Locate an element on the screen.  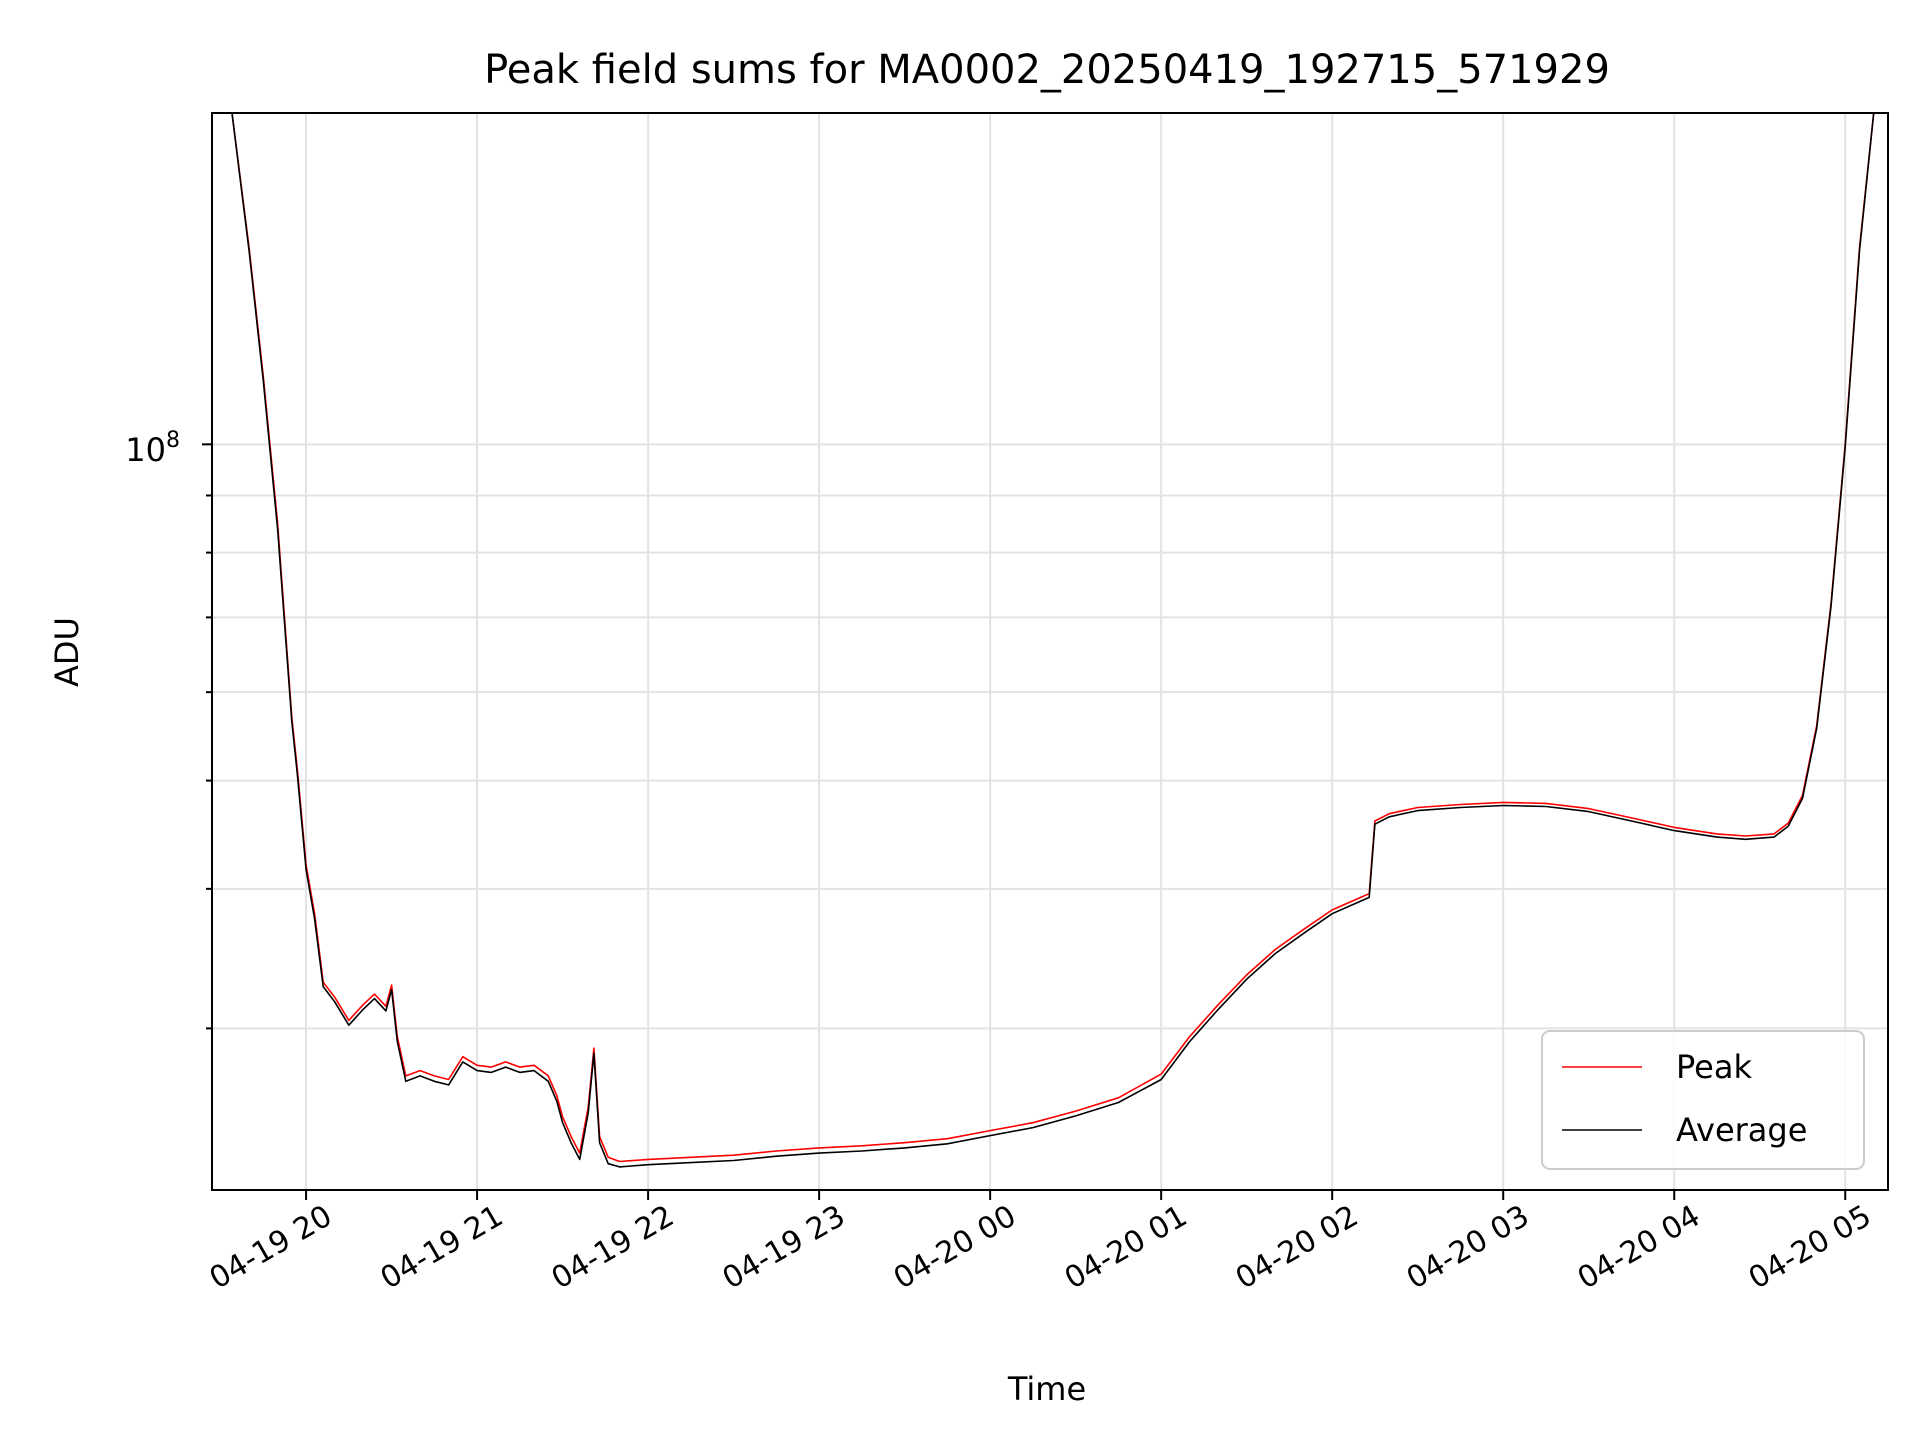
legend: Peak Average is located at coordinates (1703, 1100).